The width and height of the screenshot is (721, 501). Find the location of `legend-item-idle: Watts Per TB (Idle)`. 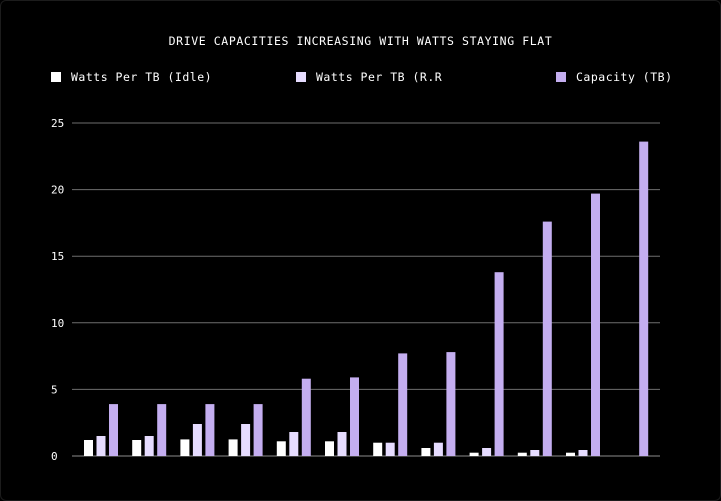

legend-item-idle: Watts Per TB (Idle) is located at coordinates (131, 77).